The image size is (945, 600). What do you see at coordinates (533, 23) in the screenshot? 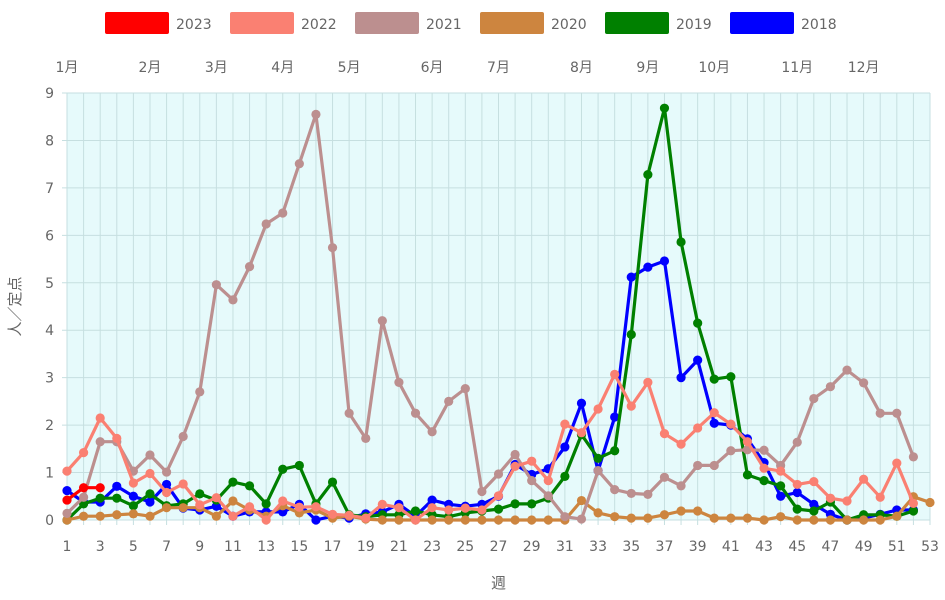
I see `legend-item-2020: 2020` at bounding box center [533, 23].